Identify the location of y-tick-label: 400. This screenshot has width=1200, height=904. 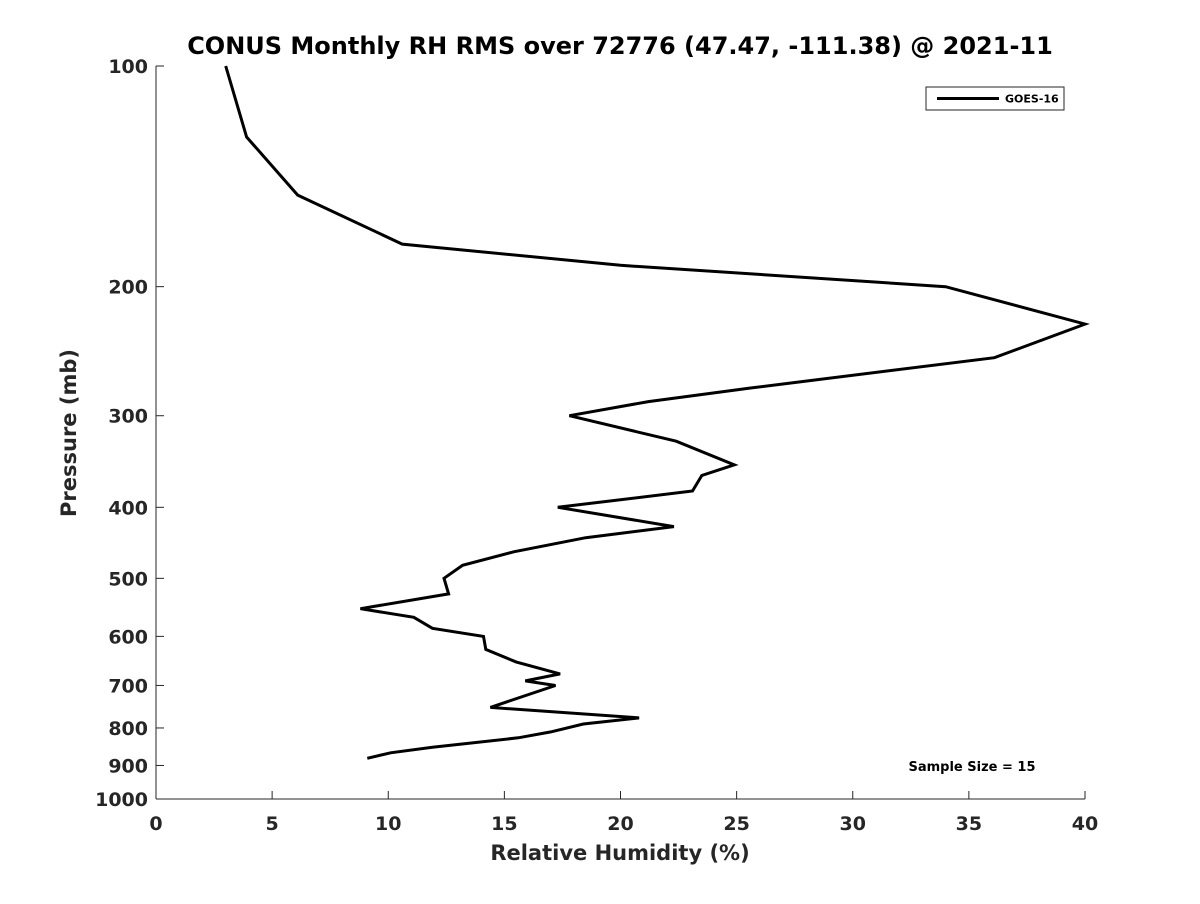
(128, 508).